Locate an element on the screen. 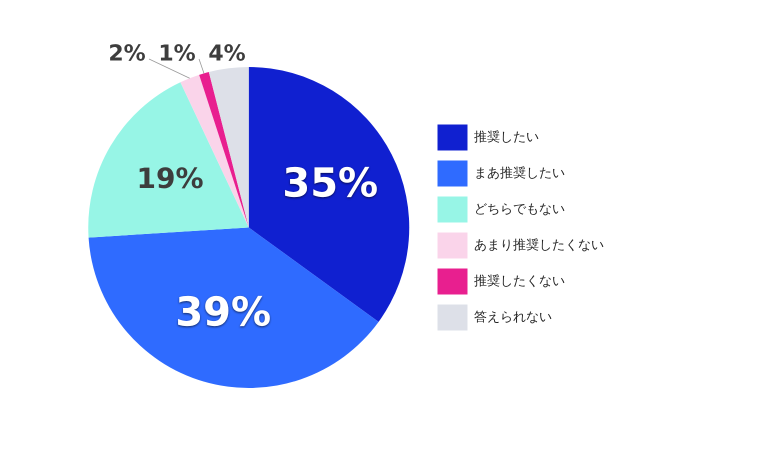 The width and height of the screenshot is (764, 465). legend-label: 答えられない is located at coordinates (513, 317).